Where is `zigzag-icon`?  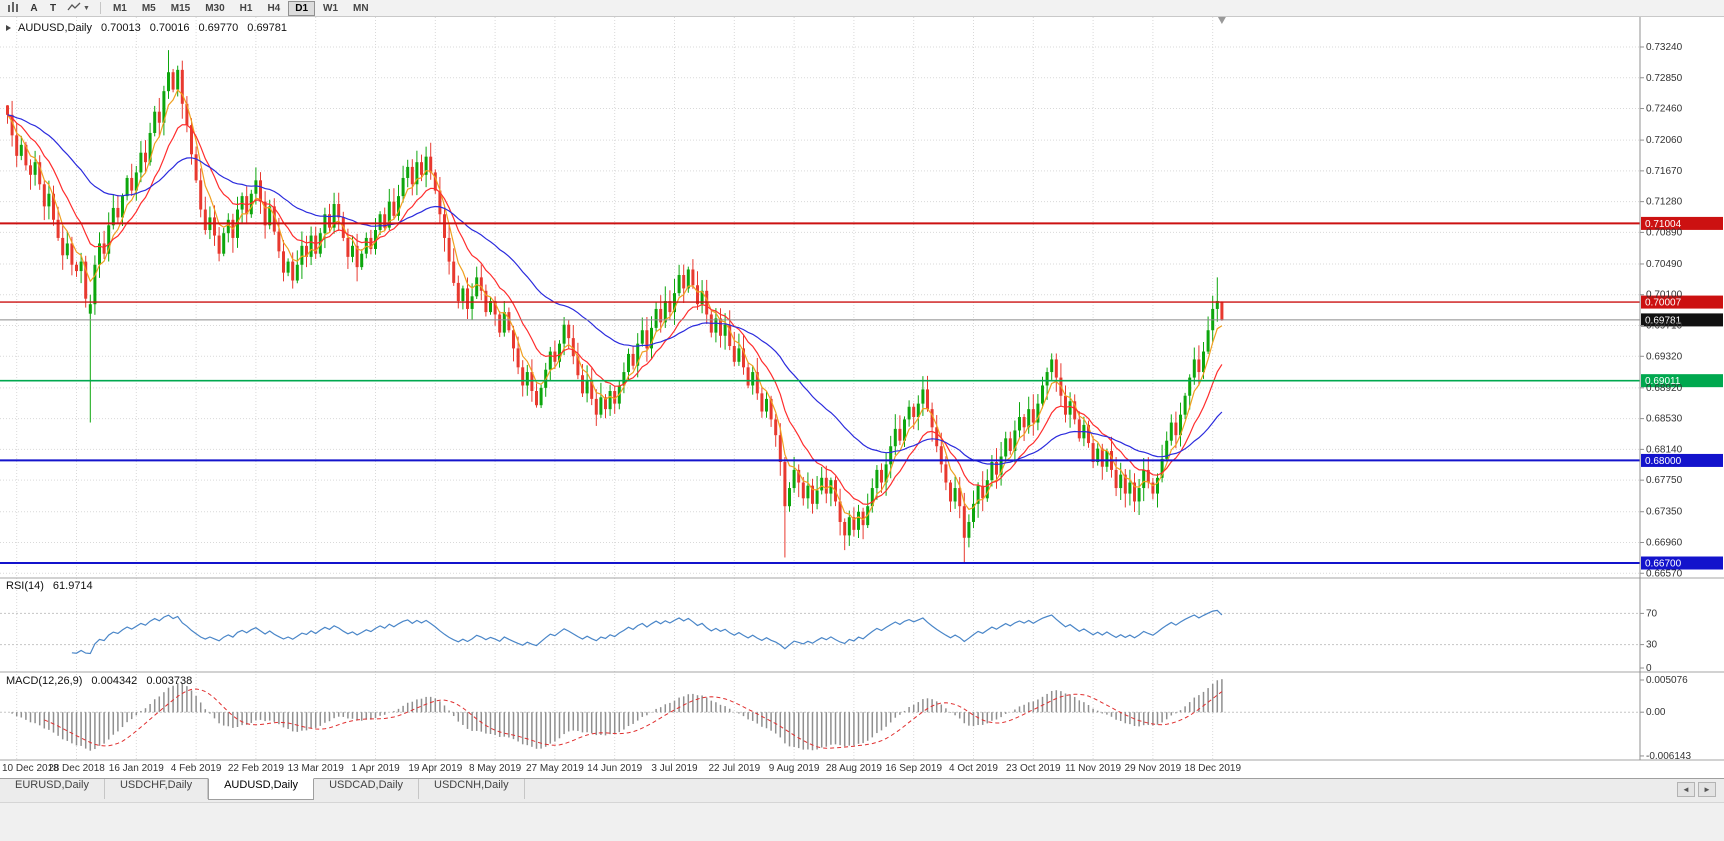
zigzag-icon is located at coordinates (74, 8).